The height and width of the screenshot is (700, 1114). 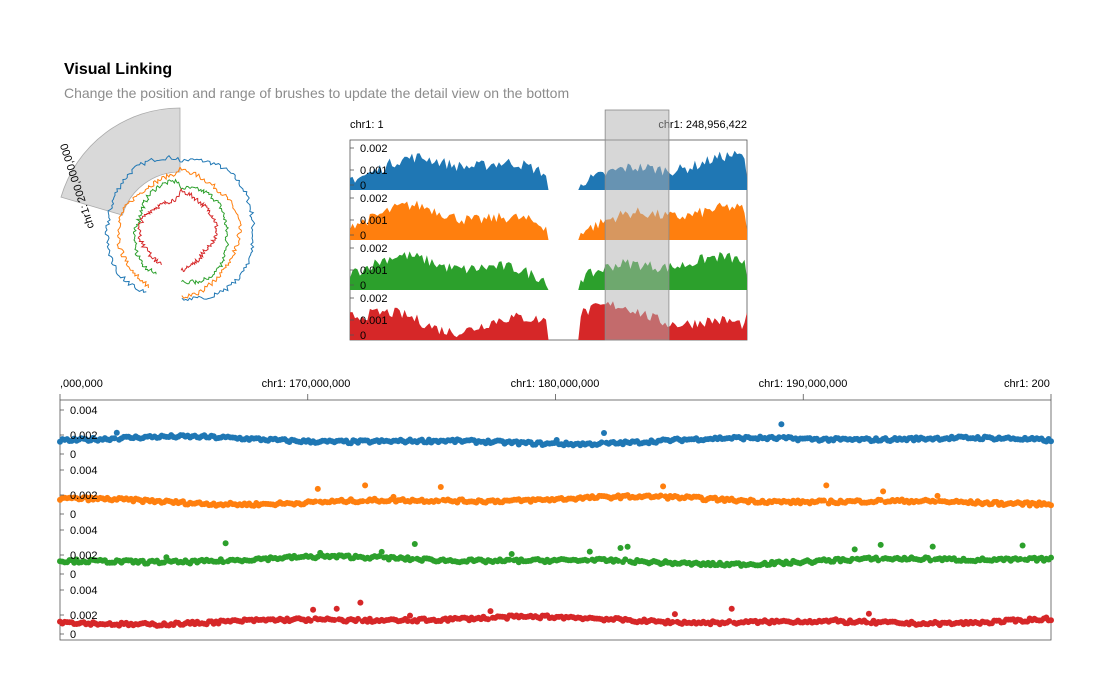 I want to click on detail-x-label-0: ,000,000, so click(x=81, y=384).